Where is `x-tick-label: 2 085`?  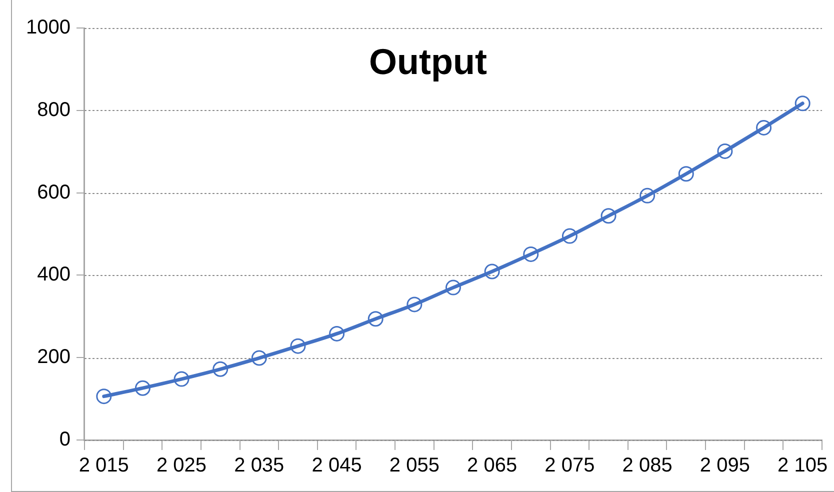 x-tick-label: 2 085 is located at coordinates (647, 465).